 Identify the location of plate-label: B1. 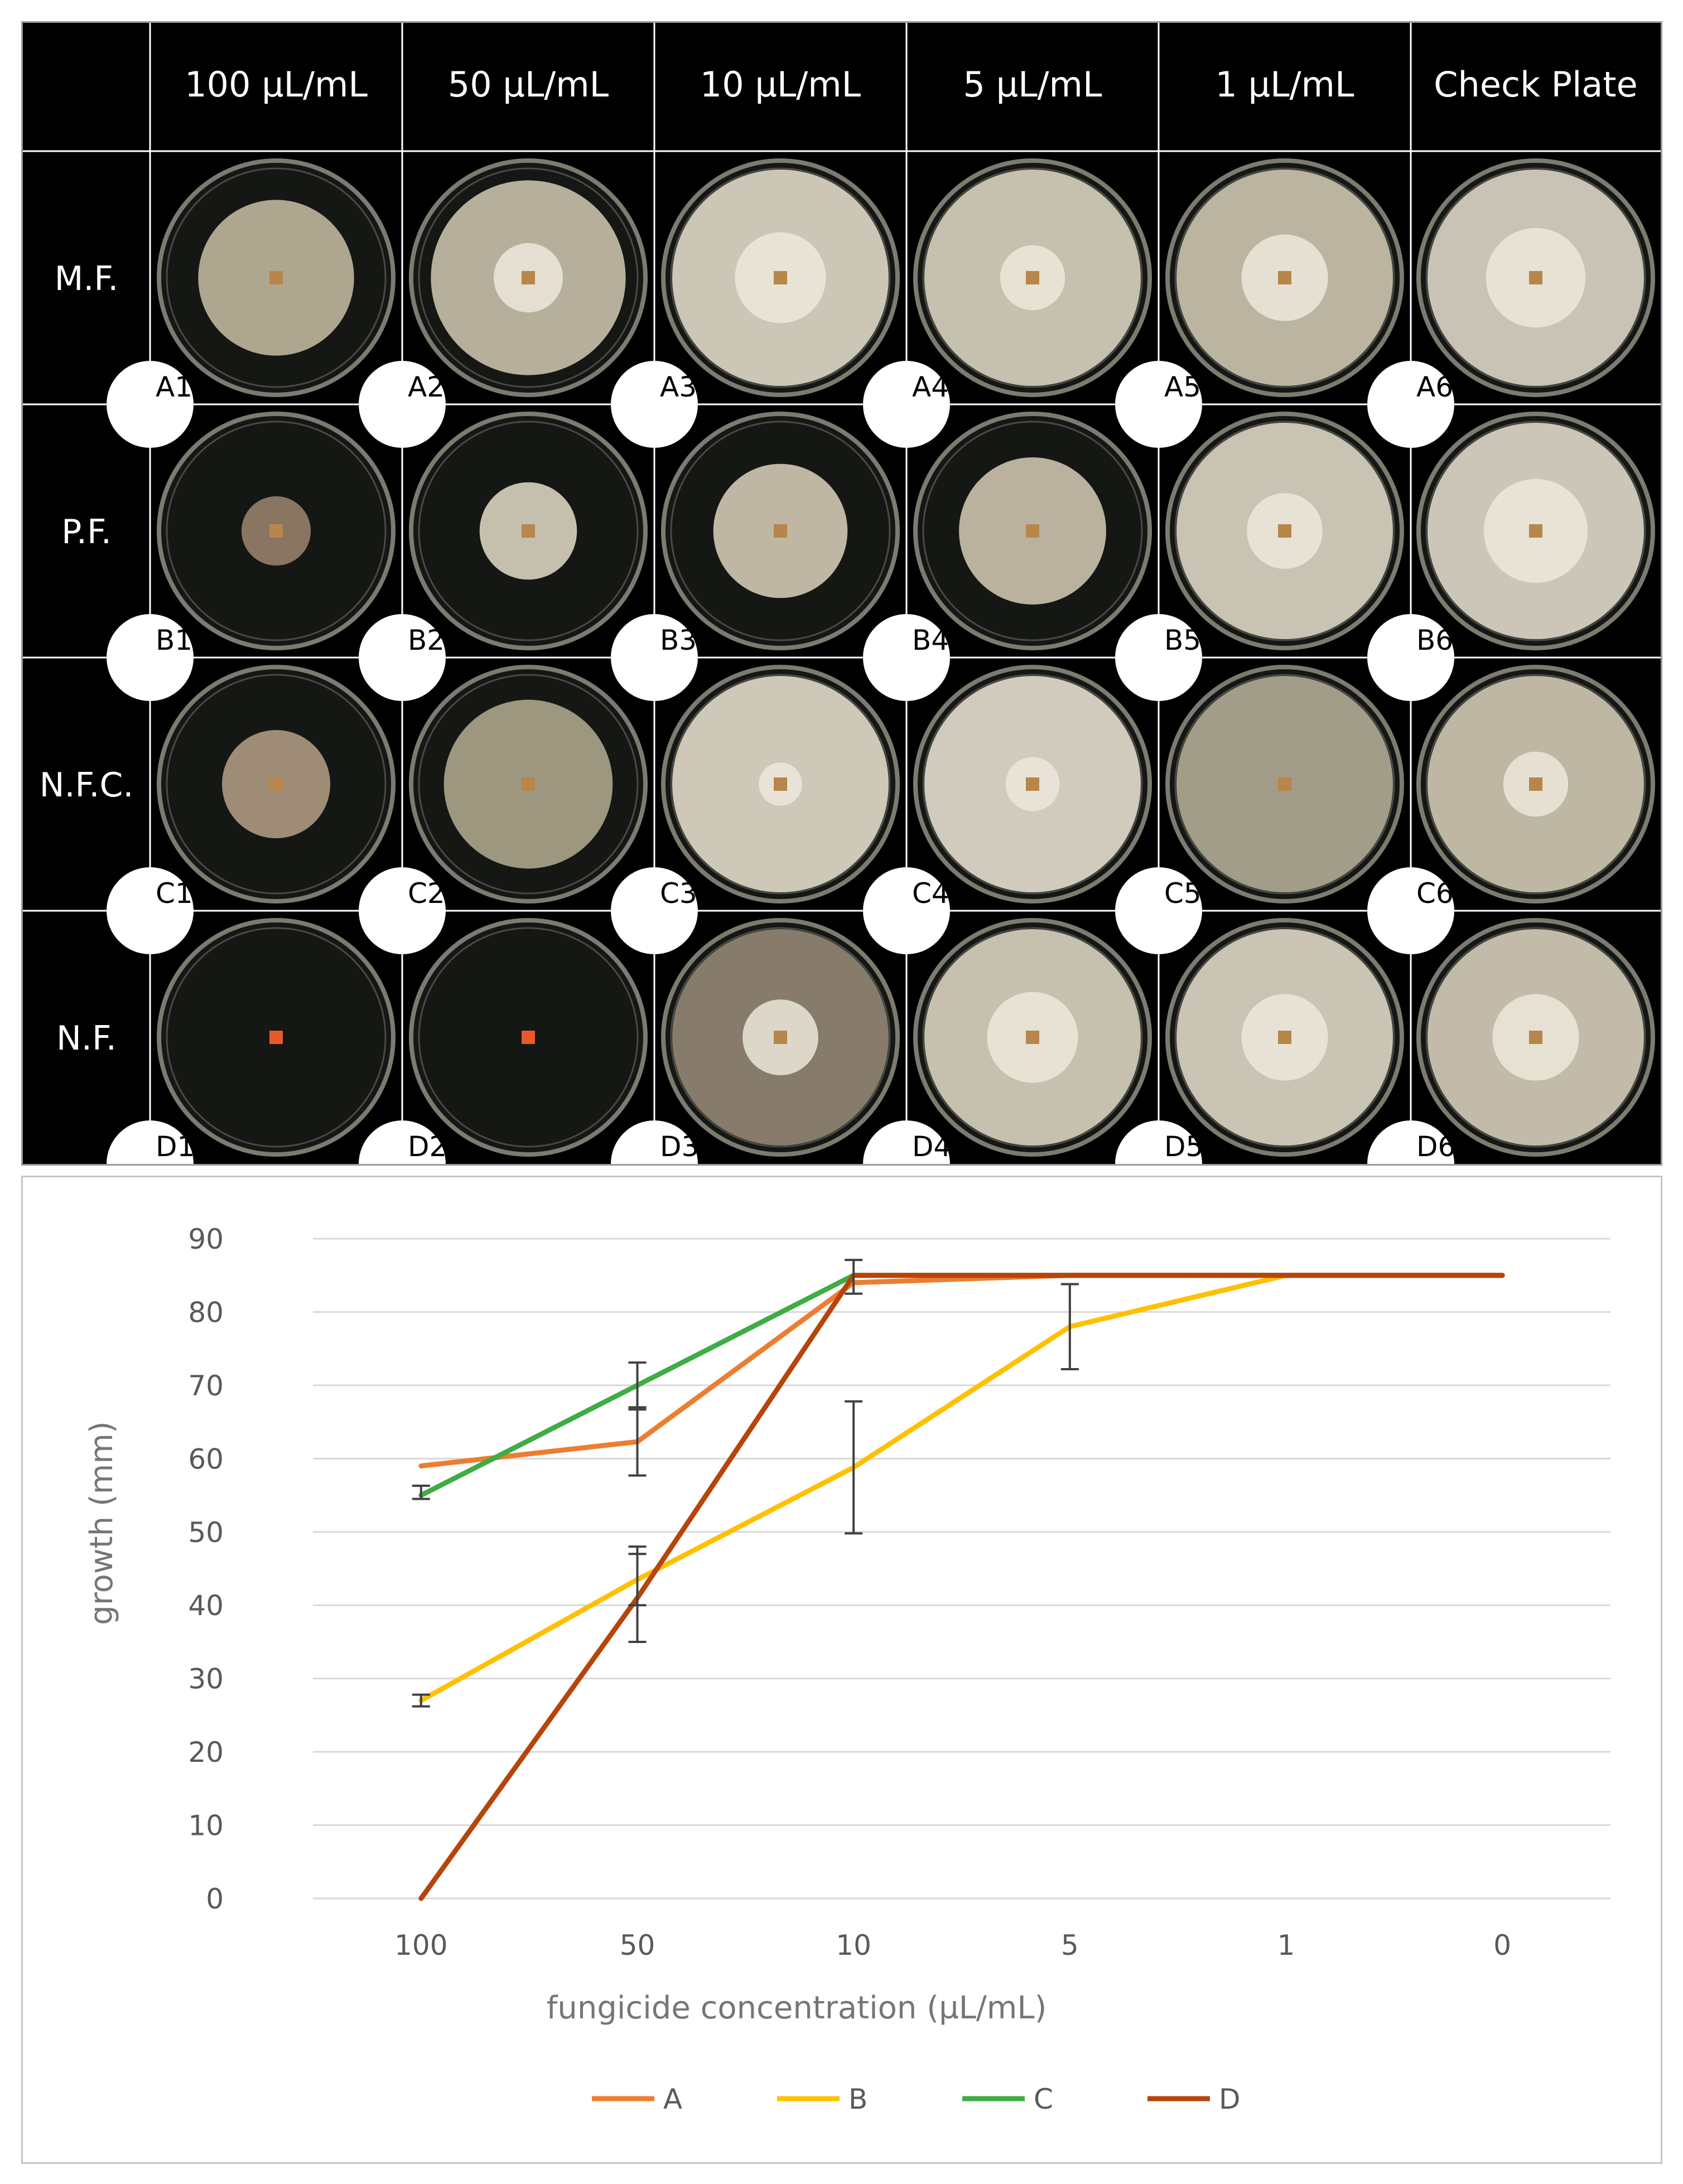
(174, 640).